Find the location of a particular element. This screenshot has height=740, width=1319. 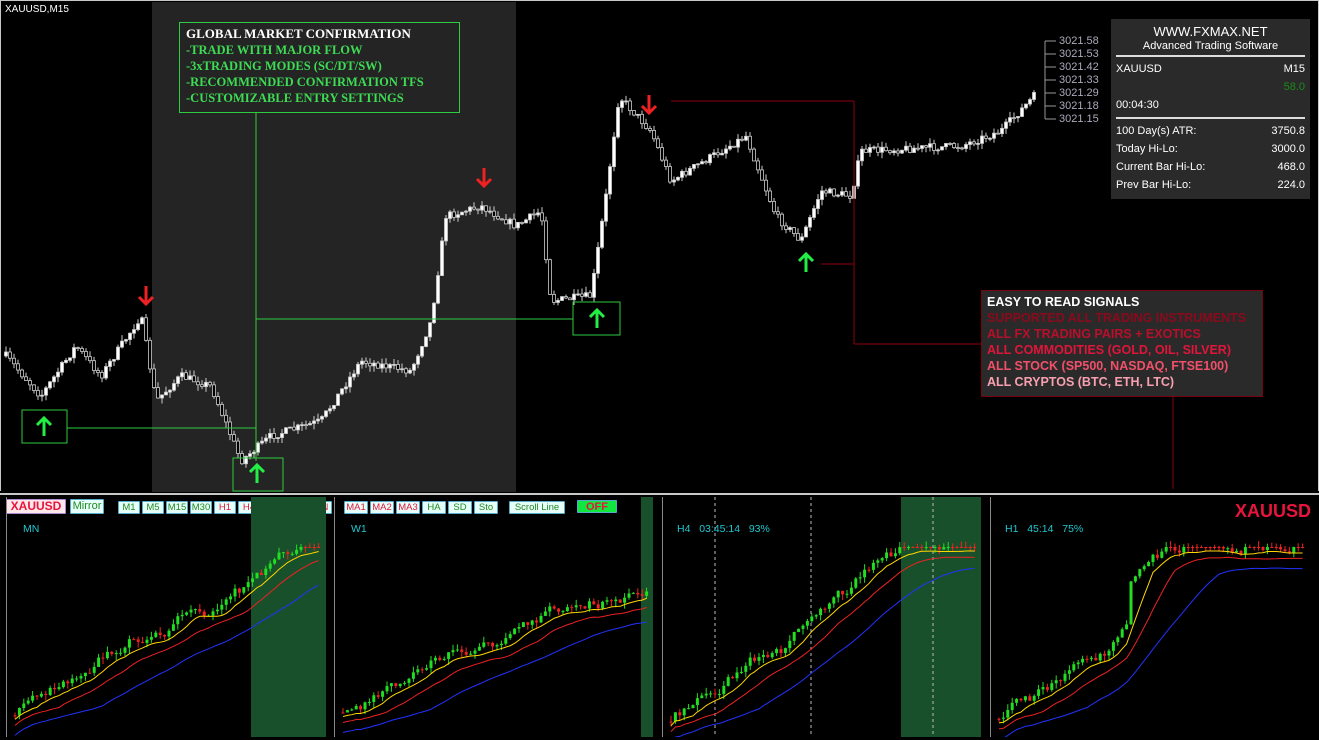

scroll-line-button: Scroll Line is located at coordinates (537, 507).